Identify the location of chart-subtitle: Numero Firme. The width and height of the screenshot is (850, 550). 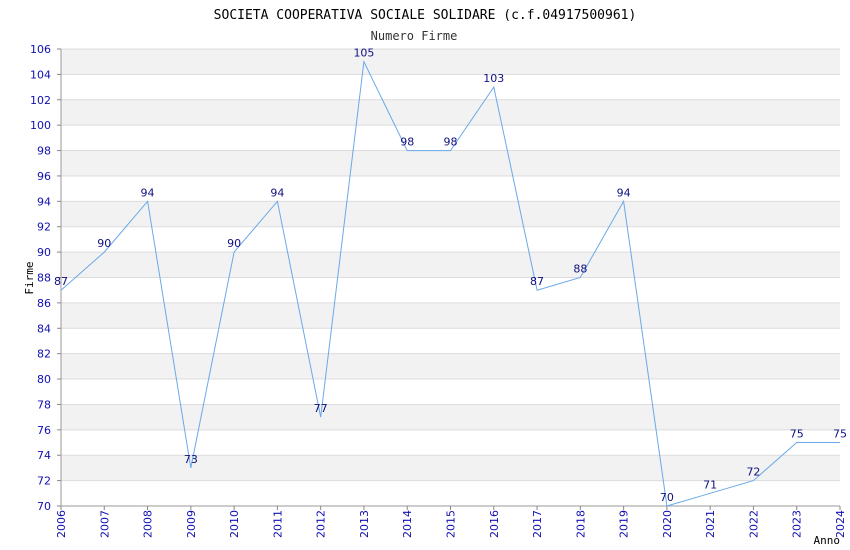
(414, 36).